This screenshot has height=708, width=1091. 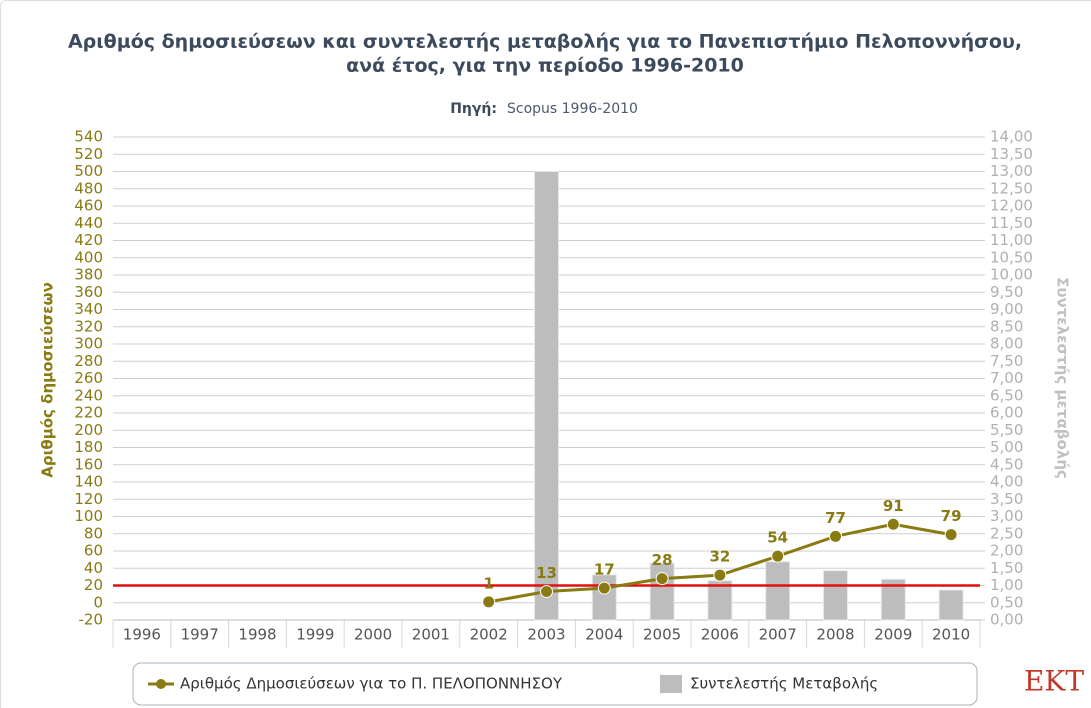 I want to click on data-label: 1, so click(x=488, y=583).